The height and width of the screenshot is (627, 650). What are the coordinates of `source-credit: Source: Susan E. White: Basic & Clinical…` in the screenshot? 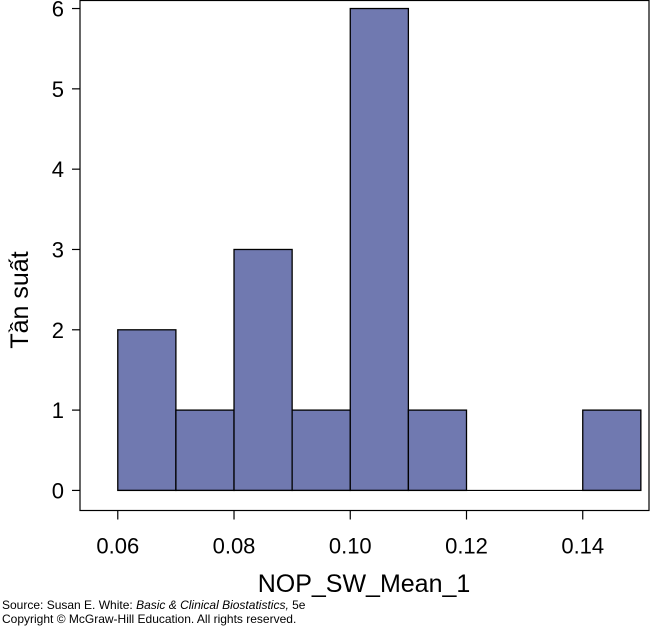 It's located at (153, 605).